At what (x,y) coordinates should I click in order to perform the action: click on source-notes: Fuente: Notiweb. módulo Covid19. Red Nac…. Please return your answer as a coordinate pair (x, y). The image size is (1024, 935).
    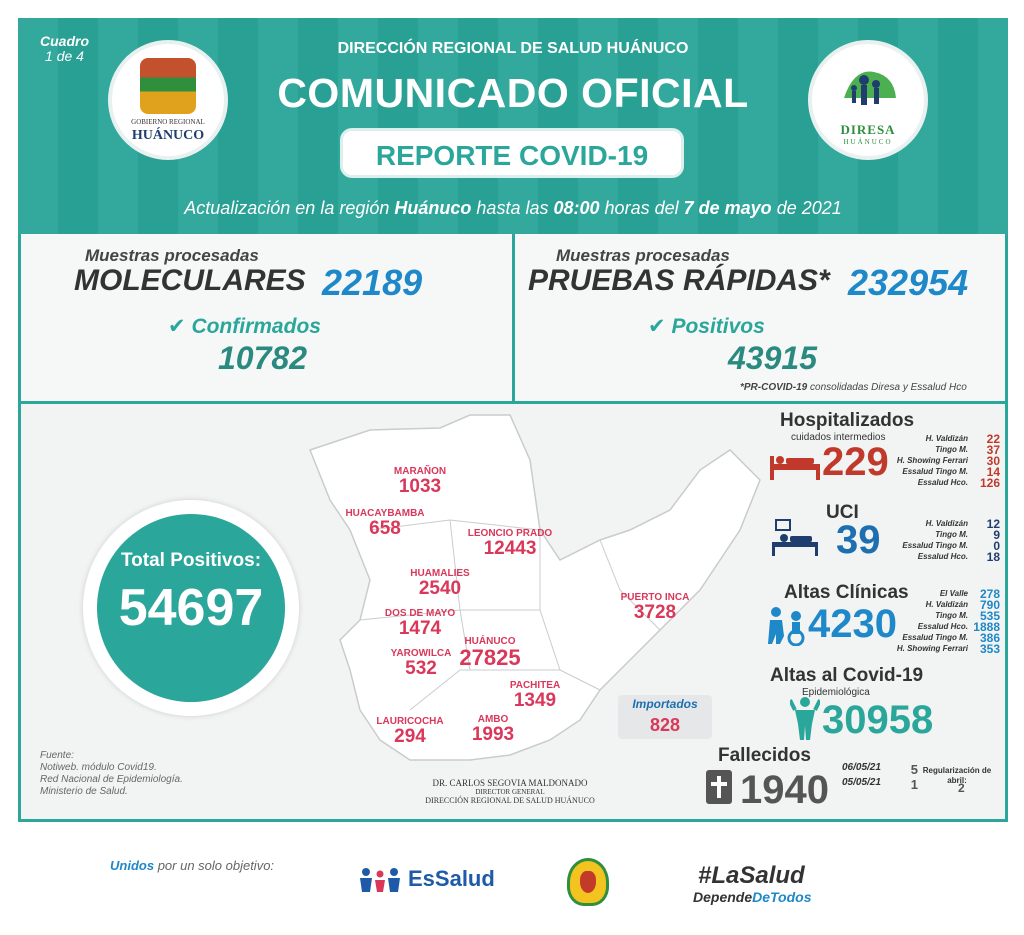
    Looking at the image, I should click on (111, 773).